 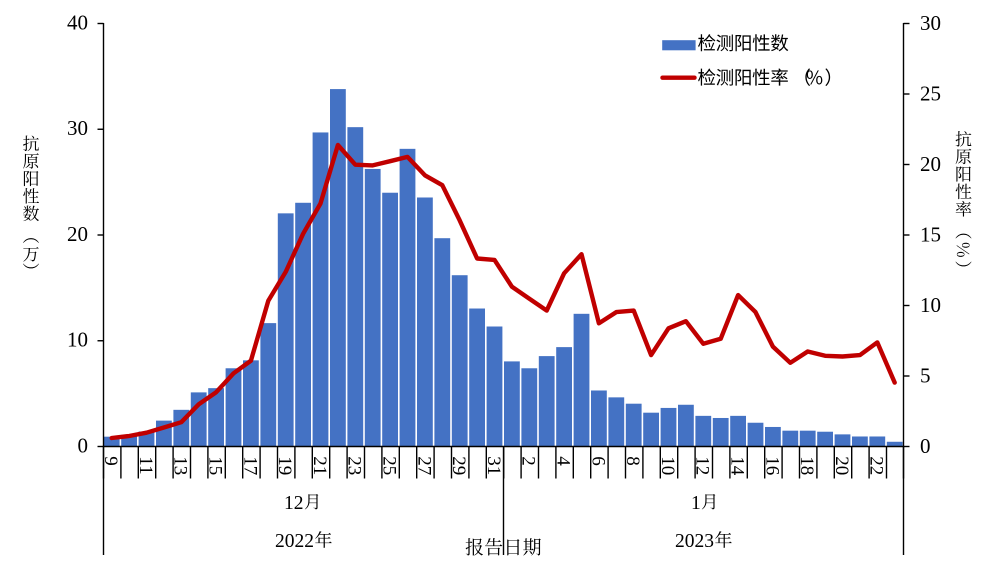 What do you see at coordinates (528, 461) in the screenshot?
I see `svg-text: 2` at bounding box center [528, 461].